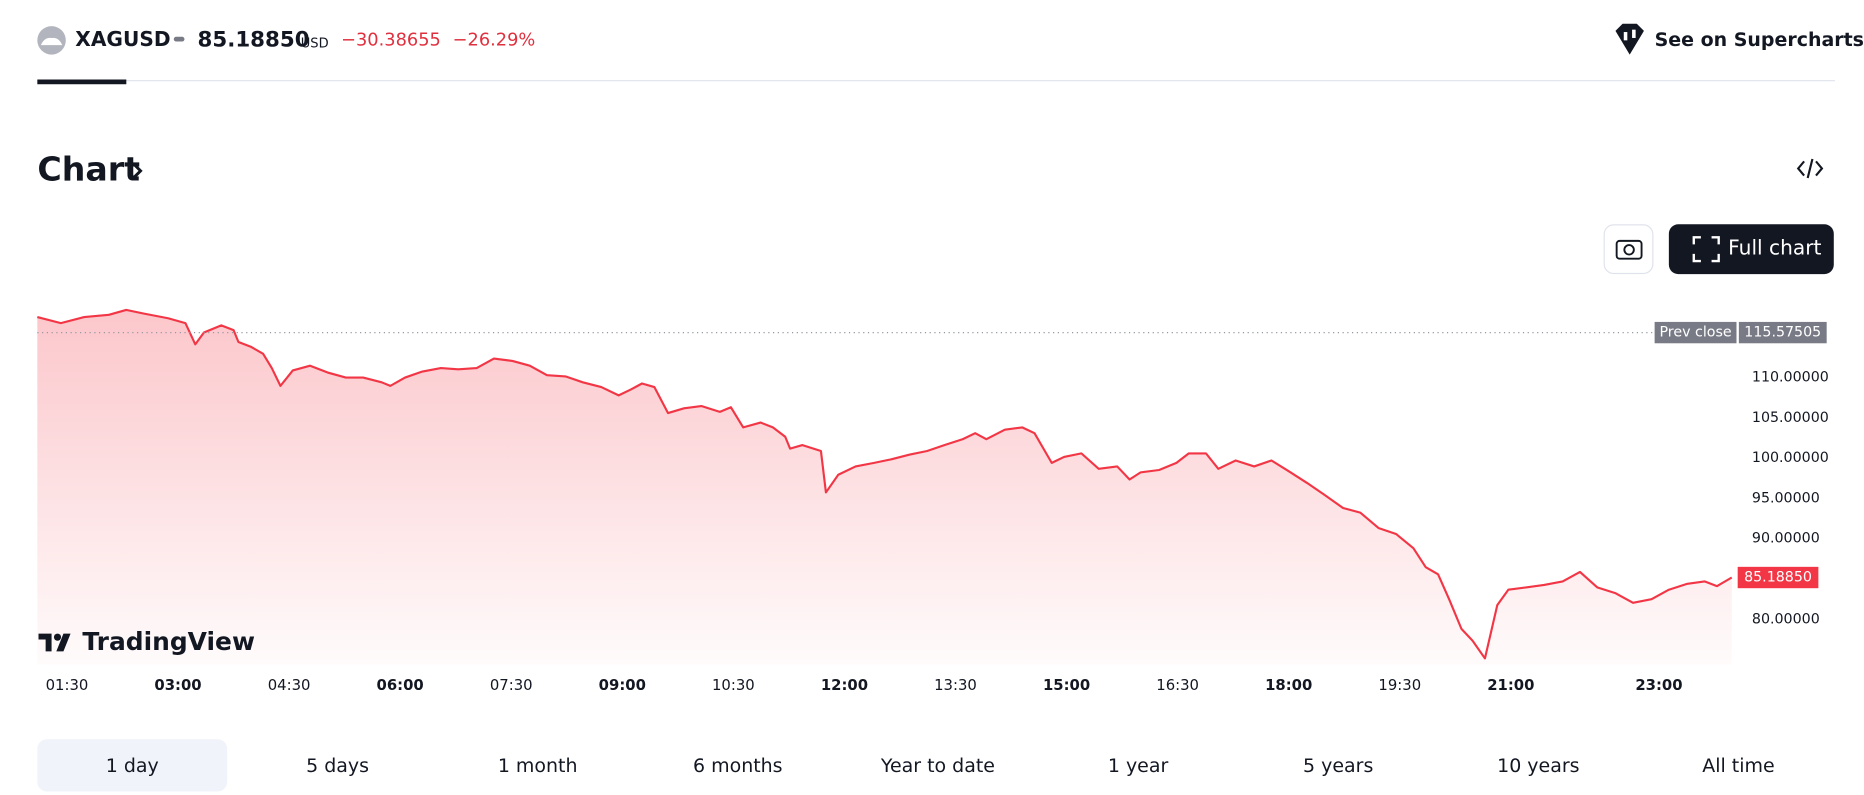 This screenshot has width=1864, height=795. I want to click on x-tick-label: 13:30, so click(955, 685).